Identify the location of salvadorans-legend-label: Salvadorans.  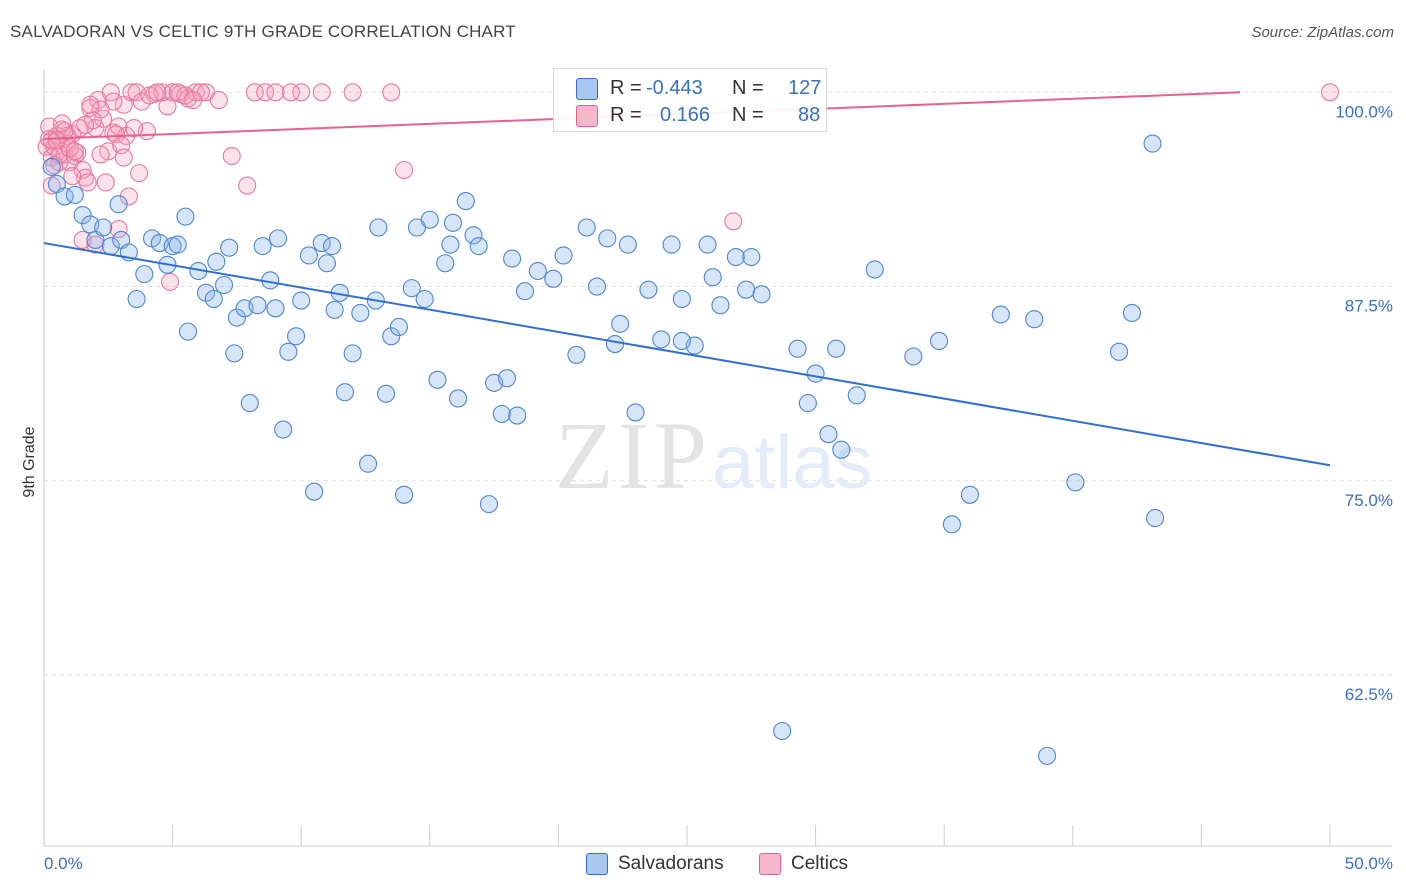
(671, 863).